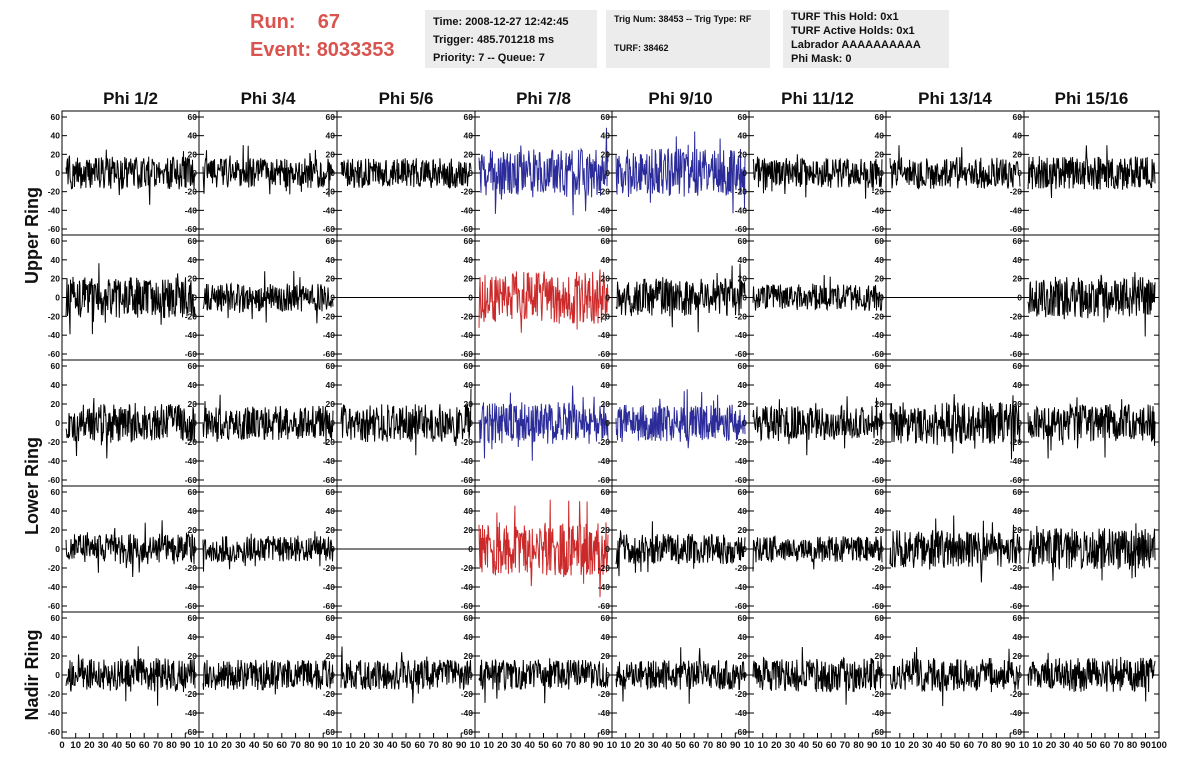  I want to click on phi-mask-text: Phi Mask: 0, so click(821, 59).